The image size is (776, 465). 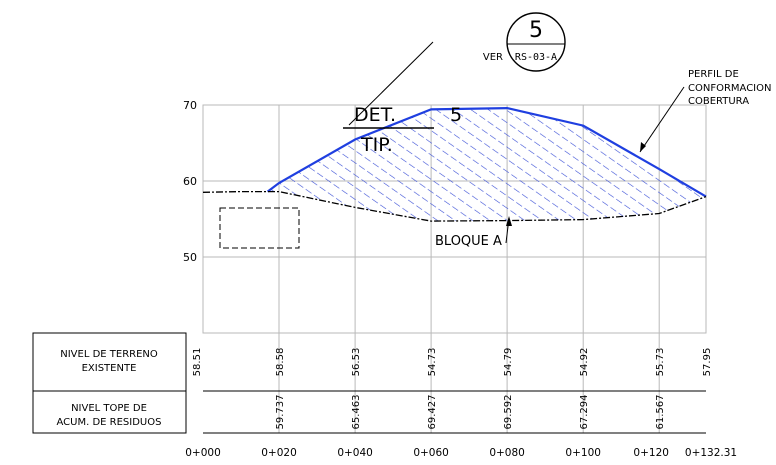 I want to click on row2-label-line2: ACUM. DE RESIDUOS, so click(x=109, y=422).